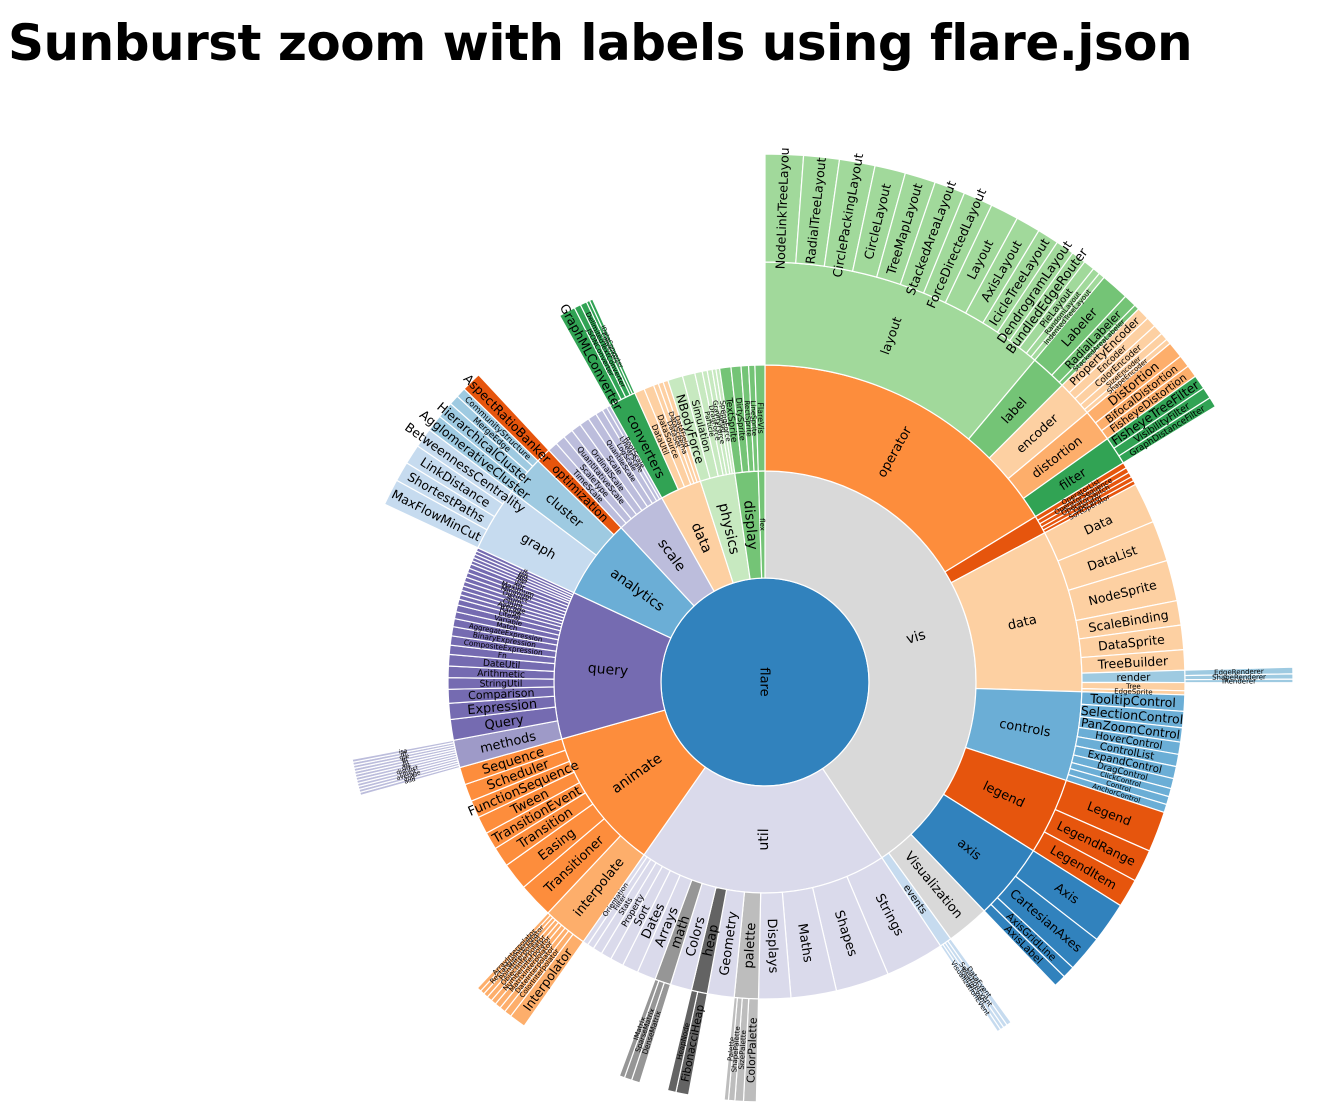 The height and width of the screenshot is (1115, 1322). What do you see at coordinates (970, 988) in the screenshot?
I see `segment-visualizationevent` at bounding box center [970, 988].